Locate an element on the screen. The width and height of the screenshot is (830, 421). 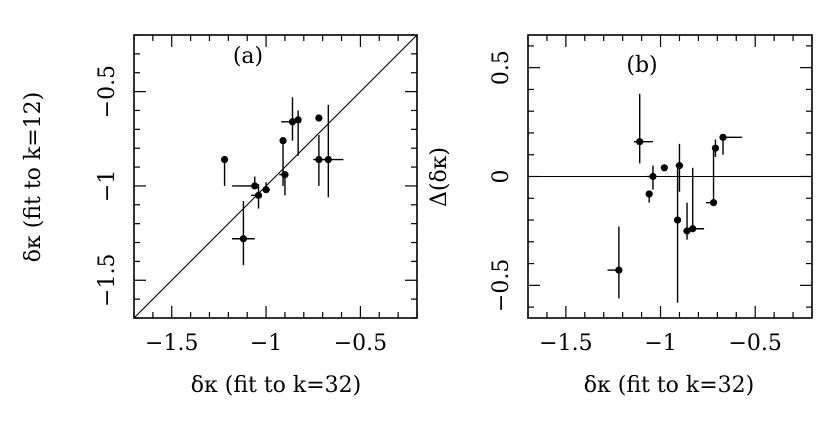
y-tick-label: 0.5 is located at coordinates (501, 67).